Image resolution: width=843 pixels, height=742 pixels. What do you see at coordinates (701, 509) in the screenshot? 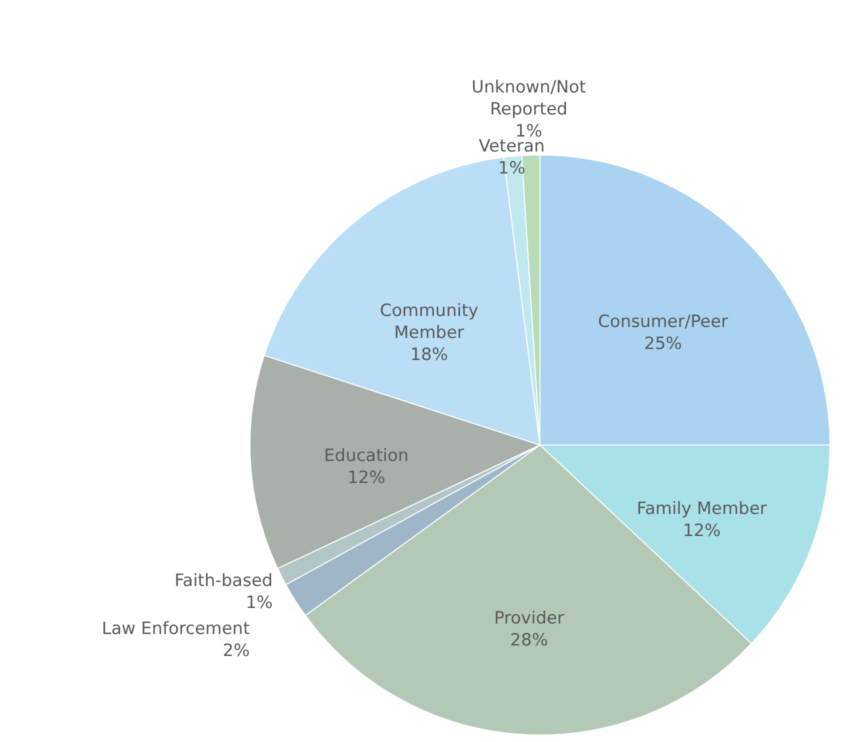
I see `slice-label: Family Member` at bounding box center [701, 509].